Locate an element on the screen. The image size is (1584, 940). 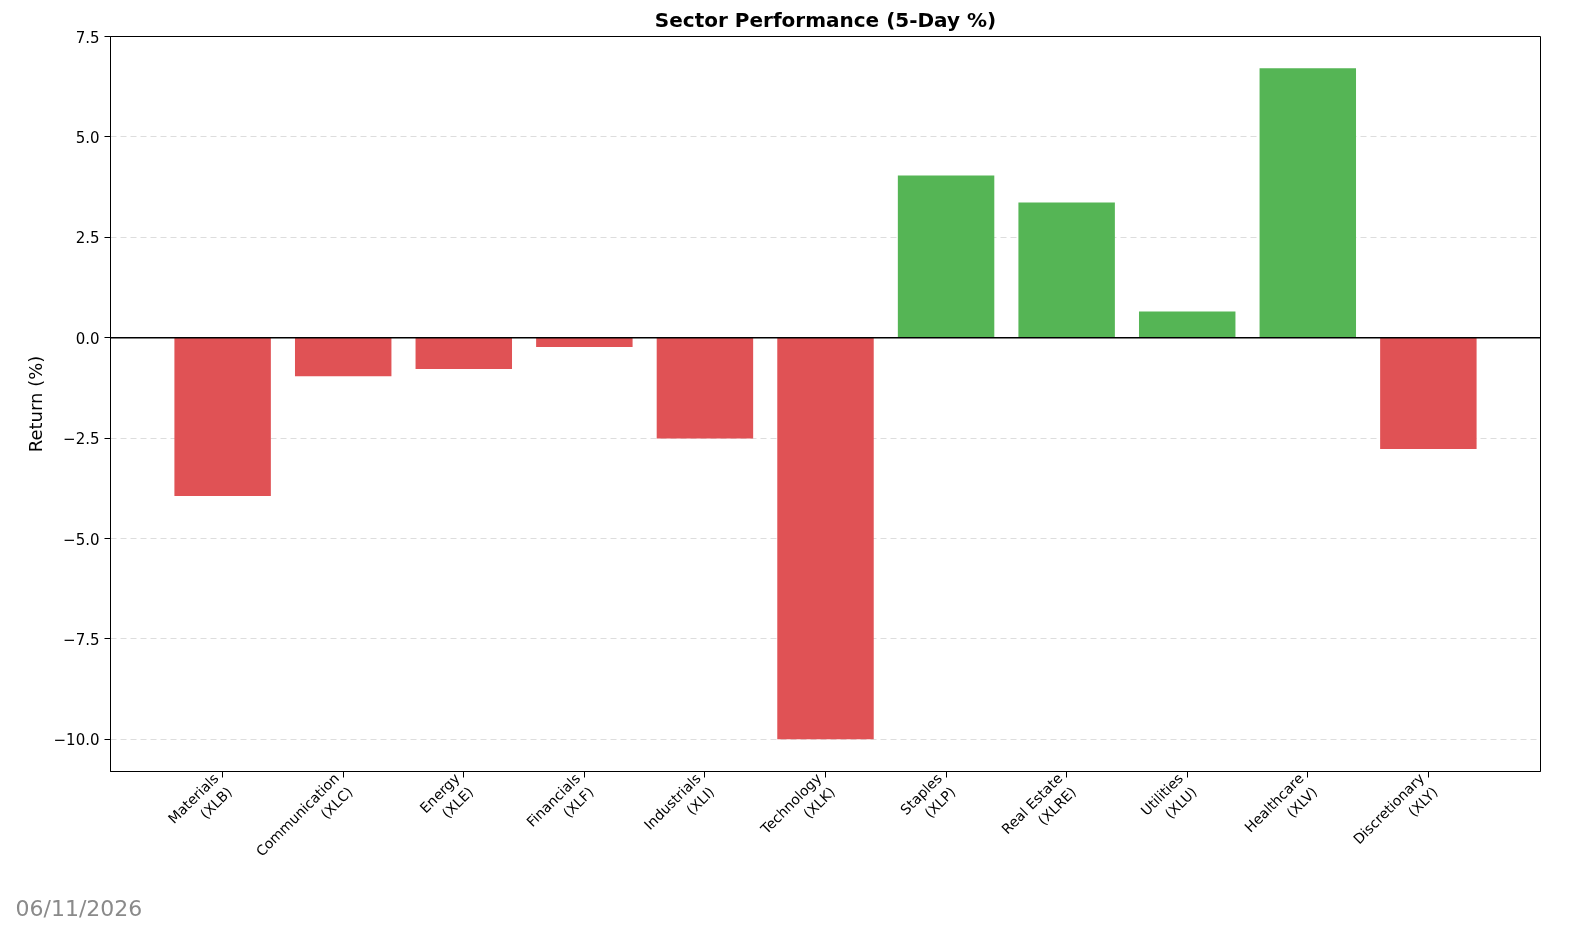
y-tick-label: −7.5 is located at coordinates (81, 639).